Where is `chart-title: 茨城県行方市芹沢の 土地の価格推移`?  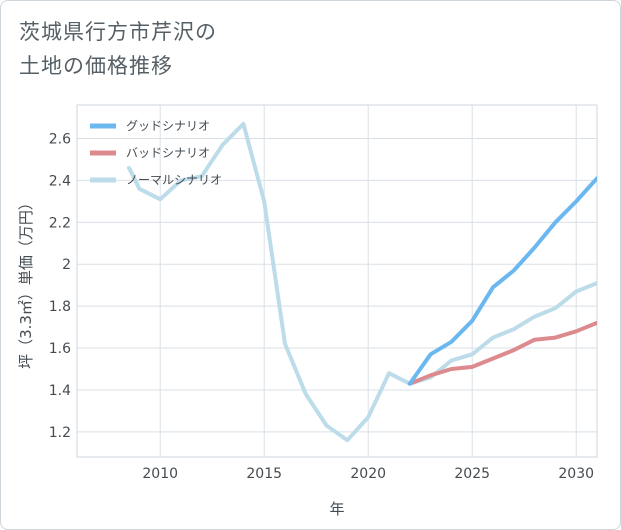 chart-title: 茨城県行方市芹沢の 土地の価格推移 is located at coordinates (118, 49).